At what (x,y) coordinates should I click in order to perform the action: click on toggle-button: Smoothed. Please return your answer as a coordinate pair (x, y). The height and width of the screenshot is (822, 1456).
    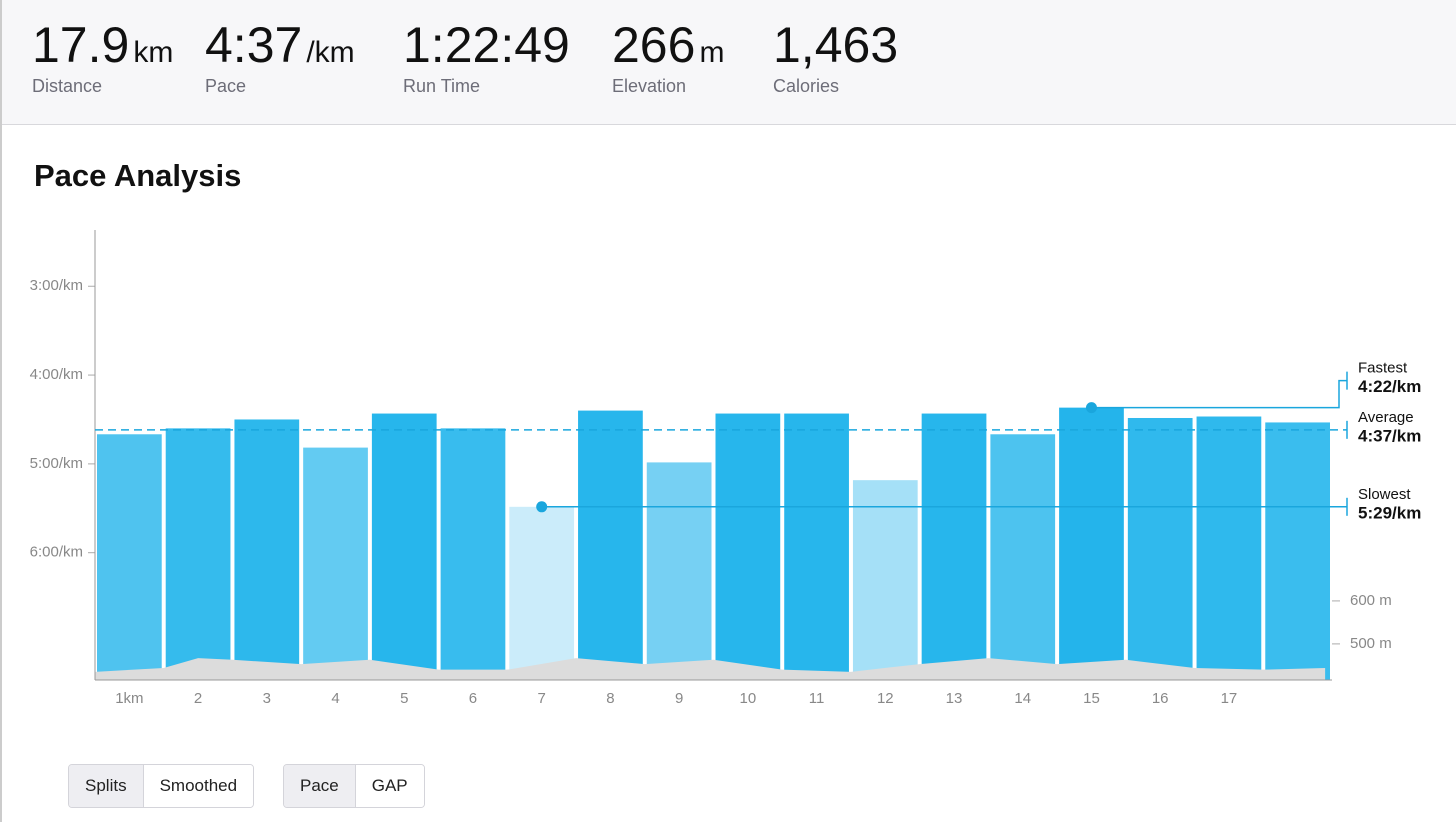
    Looking at the image, I should click on (198, 786).